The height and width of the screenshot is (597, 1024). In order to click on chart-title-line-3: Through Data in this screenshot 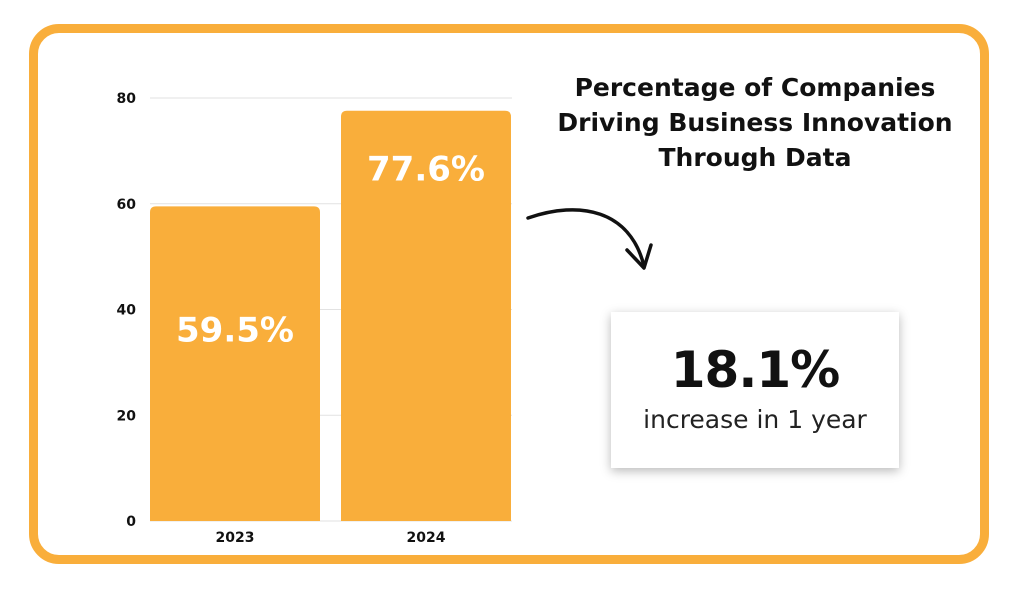, I will do `click(755, 157)`.